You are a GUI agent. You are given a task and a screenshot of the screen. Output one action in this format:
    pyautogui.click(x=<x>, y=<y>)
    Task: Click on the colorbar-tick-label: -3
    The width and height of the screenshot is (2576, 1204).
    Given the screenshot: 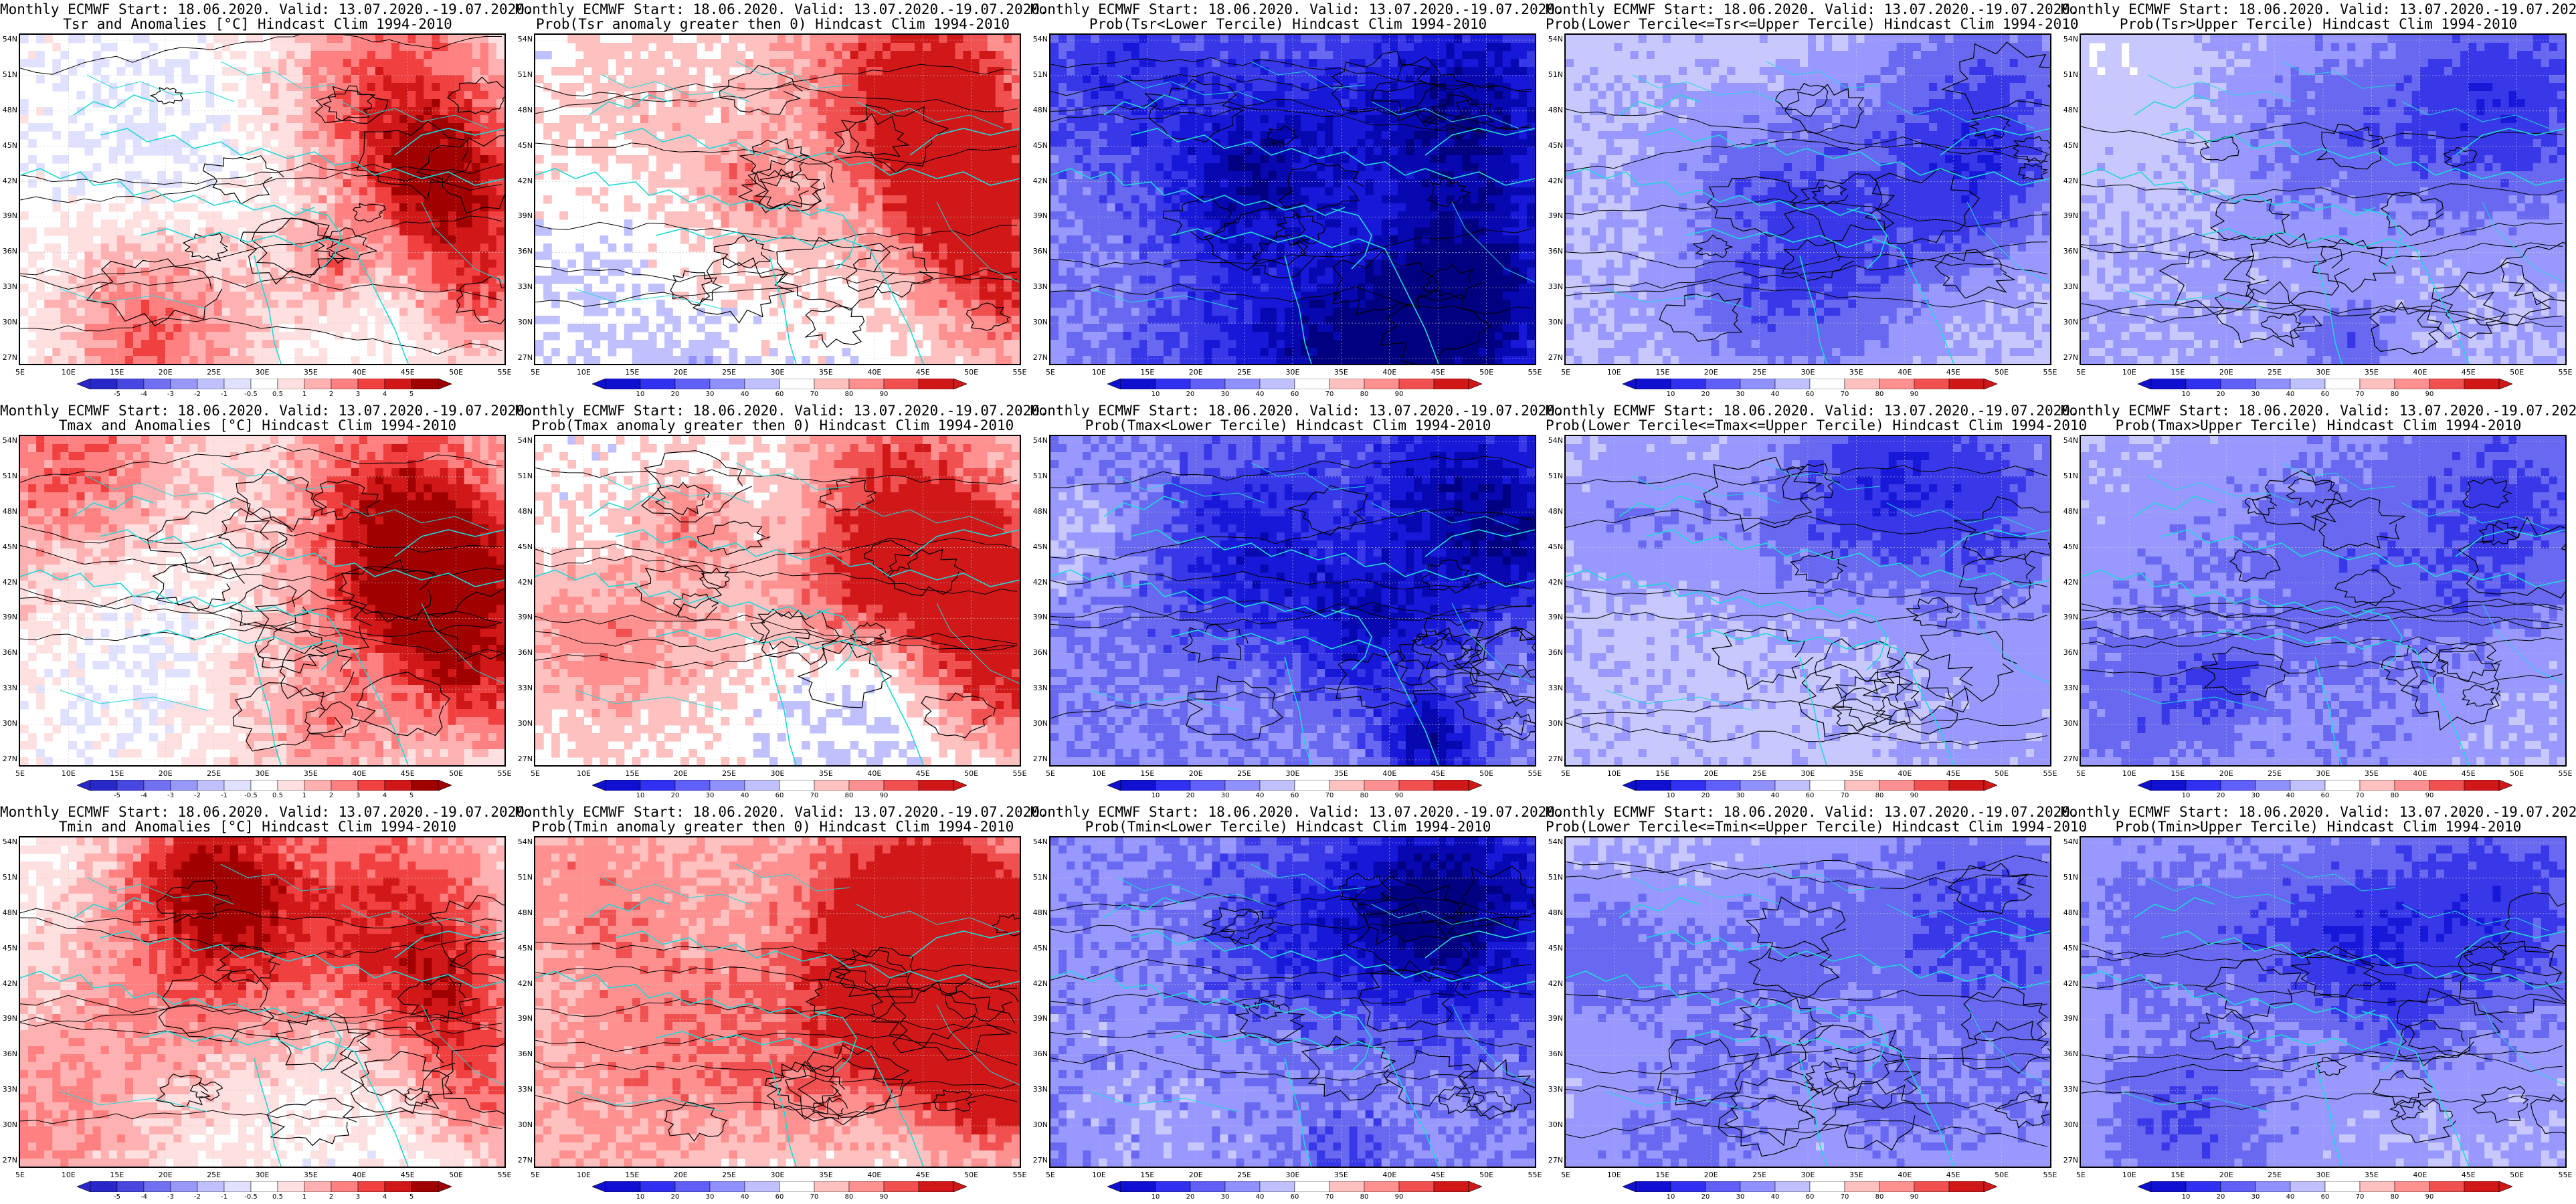 What is the action you would take?
    pyautogui.click(x=170, y=795)
    